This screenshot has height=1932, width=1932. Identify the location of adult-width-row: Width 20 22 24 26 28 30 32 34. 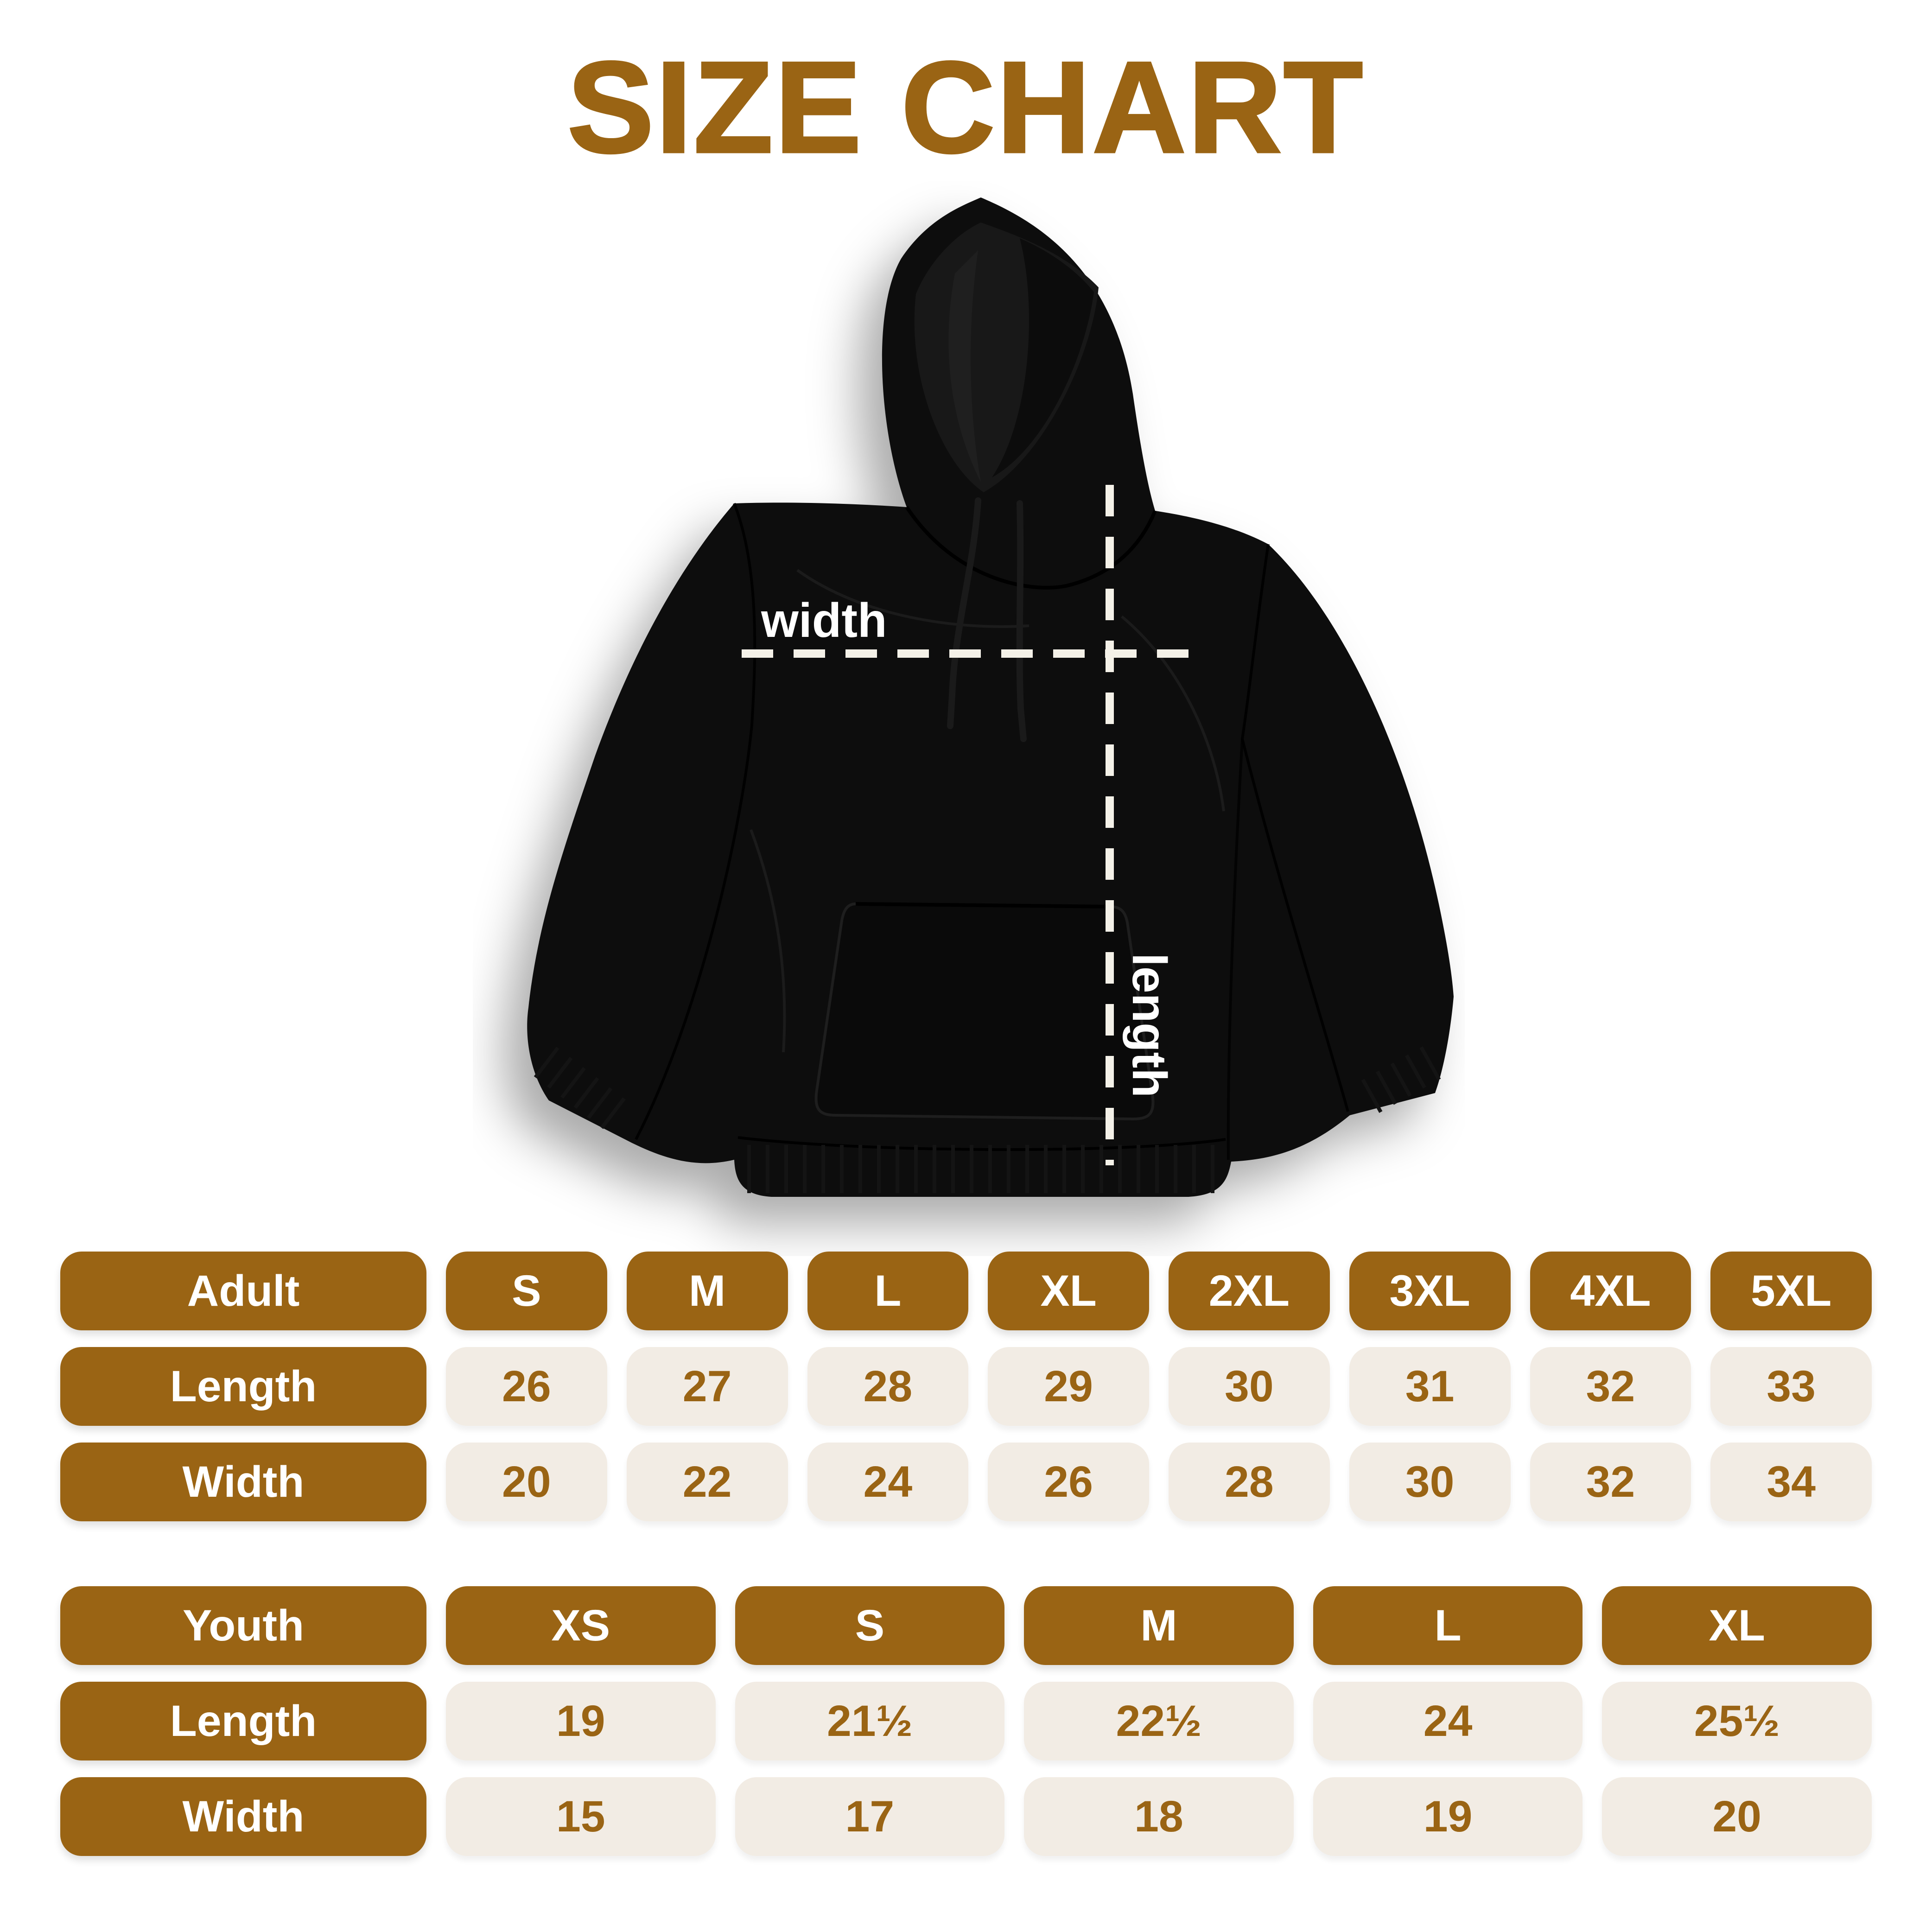
(966, 1482).